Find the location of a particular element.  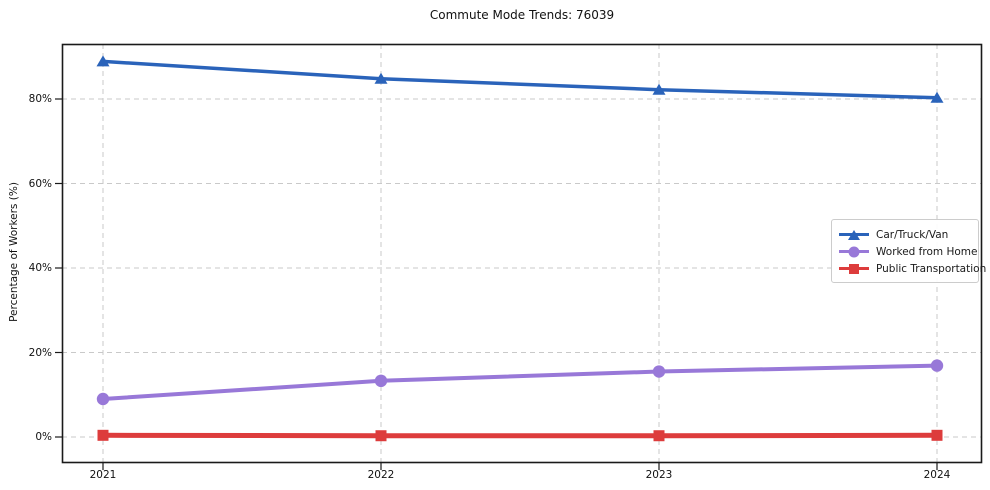

legend-line-triangle-icon is located at coordinates (854, 235).